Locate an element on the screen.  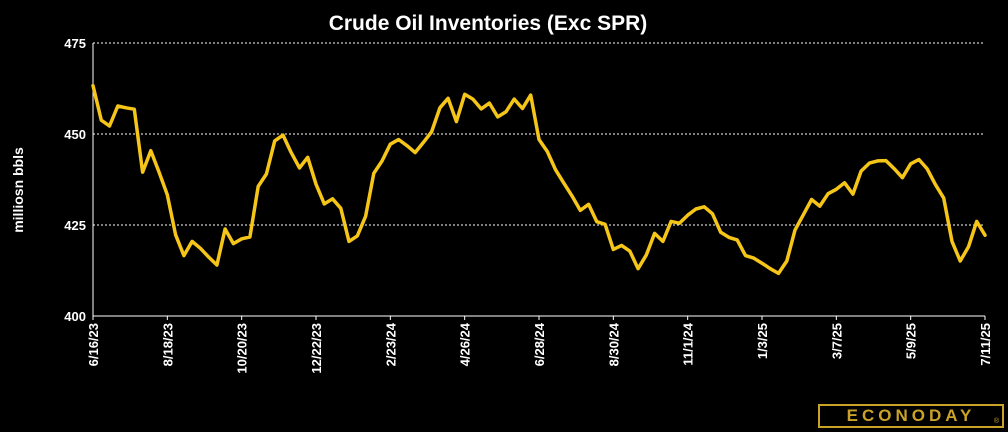
x-tick-label: 6/28/24 is located at coordinates (539, 344).